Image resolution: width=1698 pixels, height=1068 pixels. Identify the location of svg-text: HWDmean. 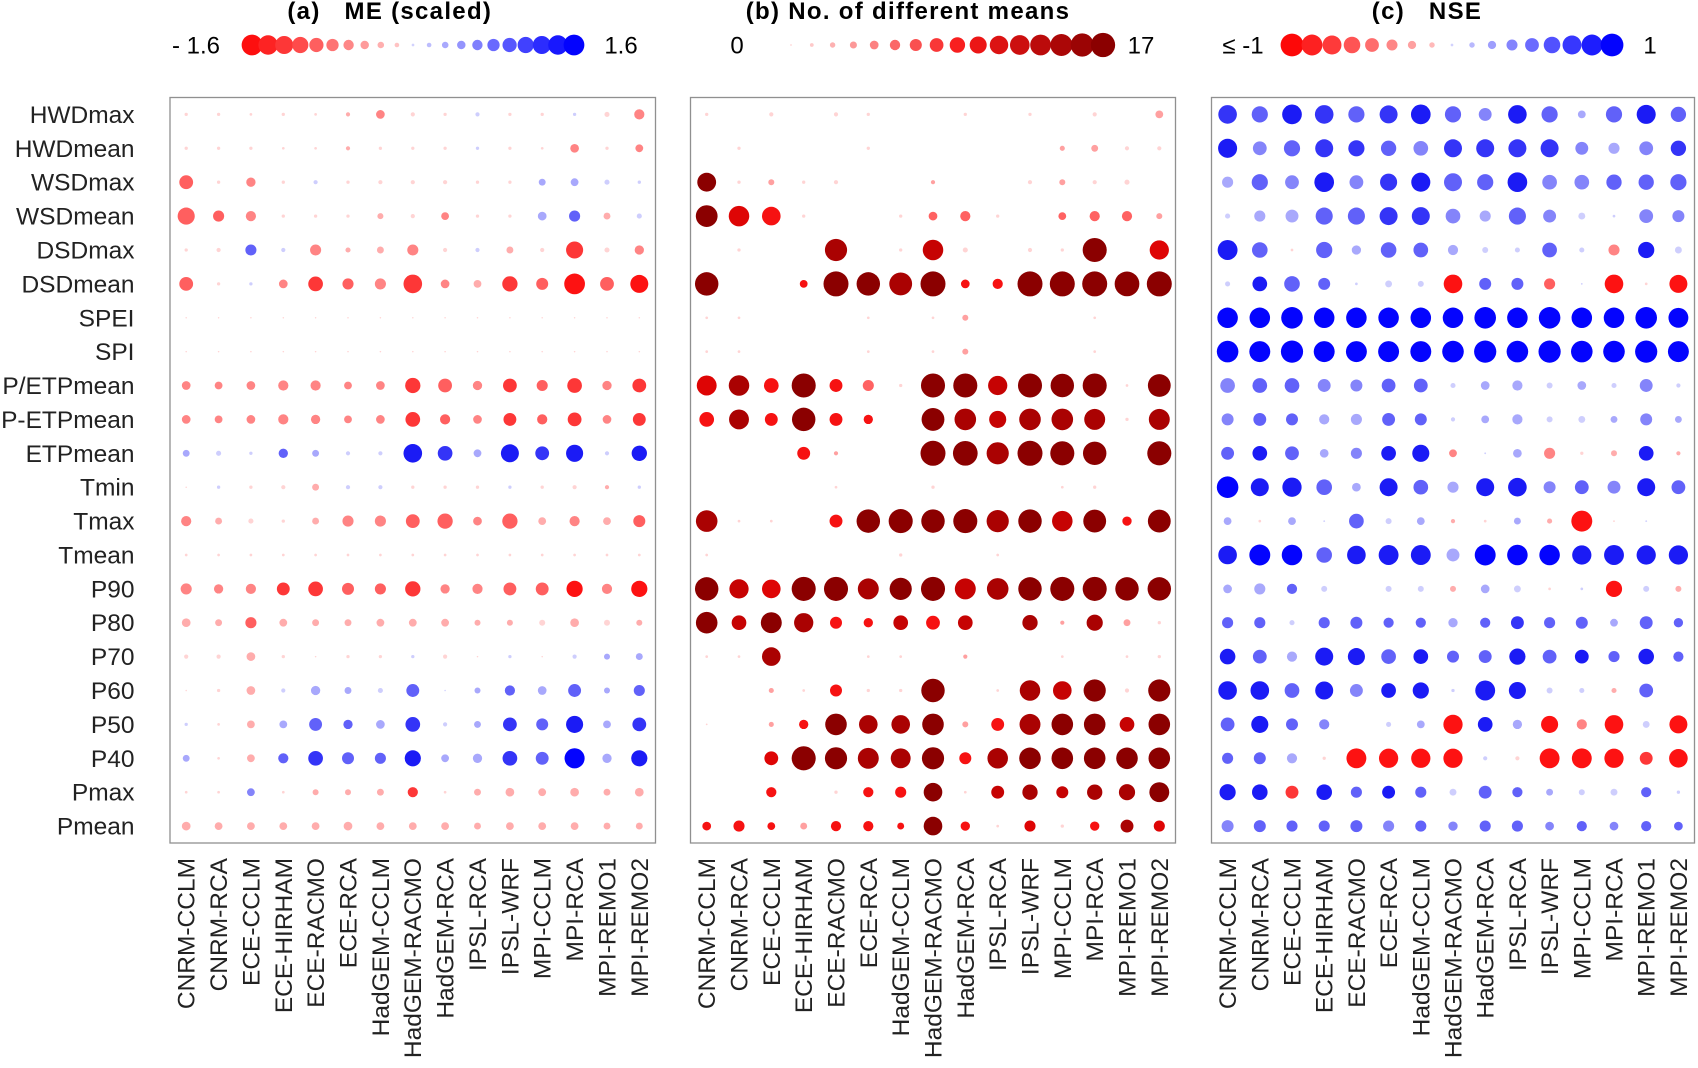
(75, 149).